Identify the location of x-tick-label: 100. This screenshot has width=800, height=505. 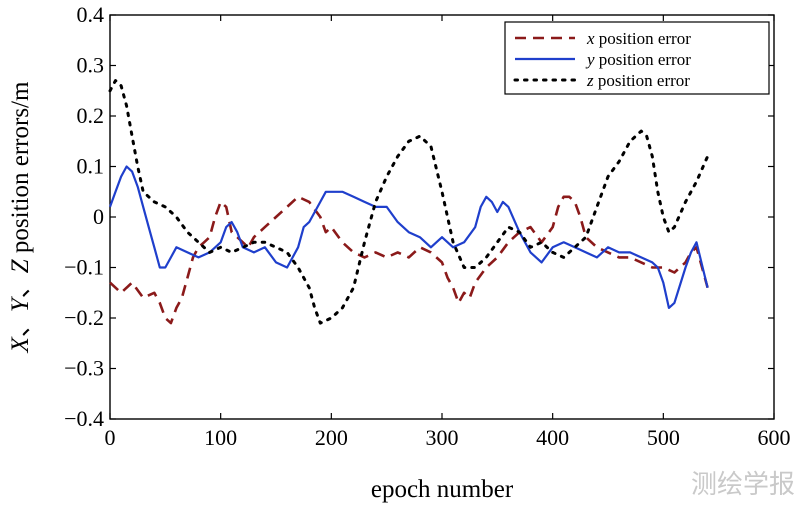
(220, 437).